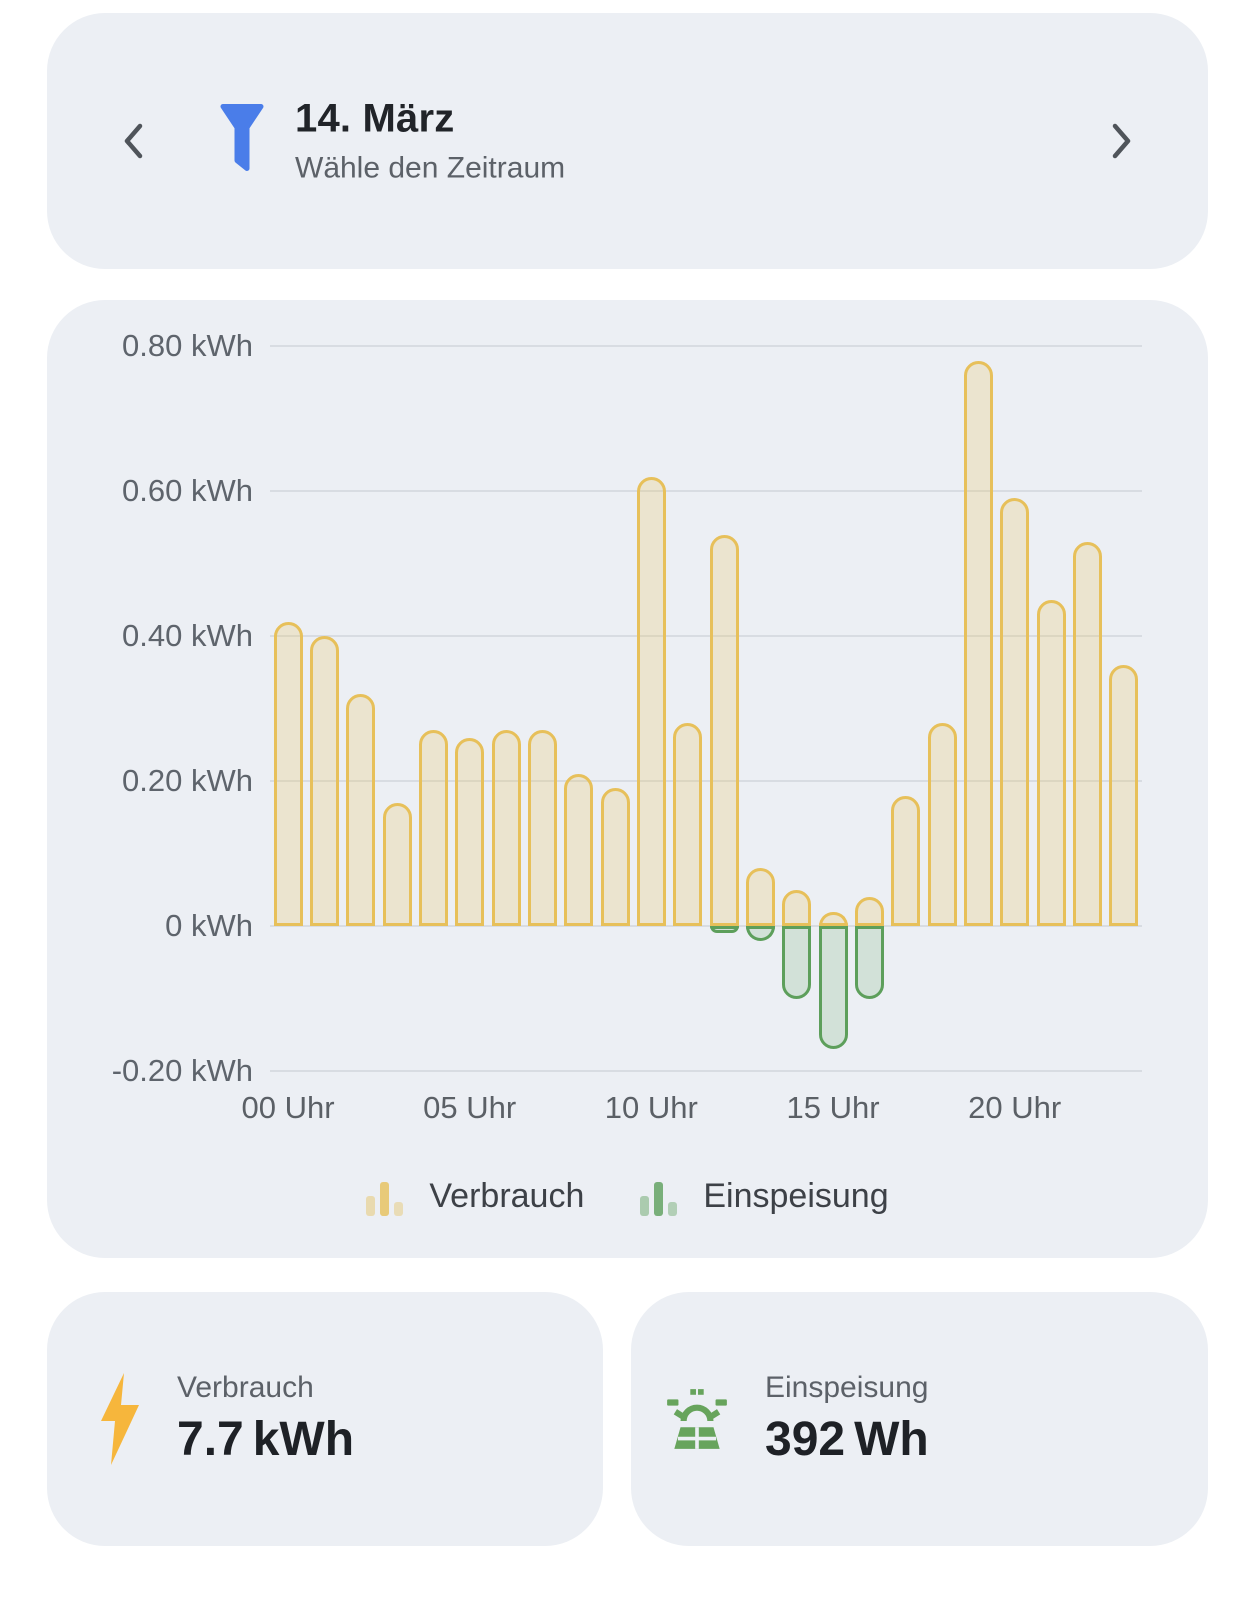 This screenshot has height=1600, width=1253. I want to click on consumption-summary-content: Verbrauch 7.7 kWh, so click(325, 1419).